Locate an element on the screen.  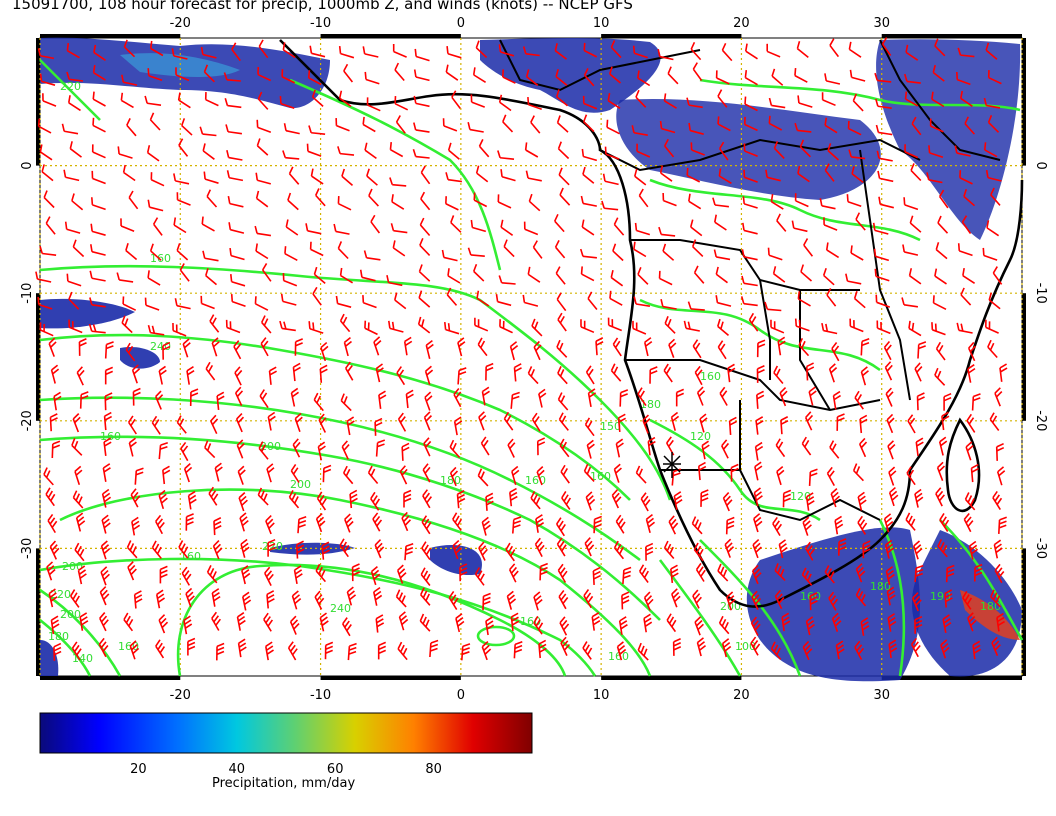
precip-core is located at coordinates (990, 615).